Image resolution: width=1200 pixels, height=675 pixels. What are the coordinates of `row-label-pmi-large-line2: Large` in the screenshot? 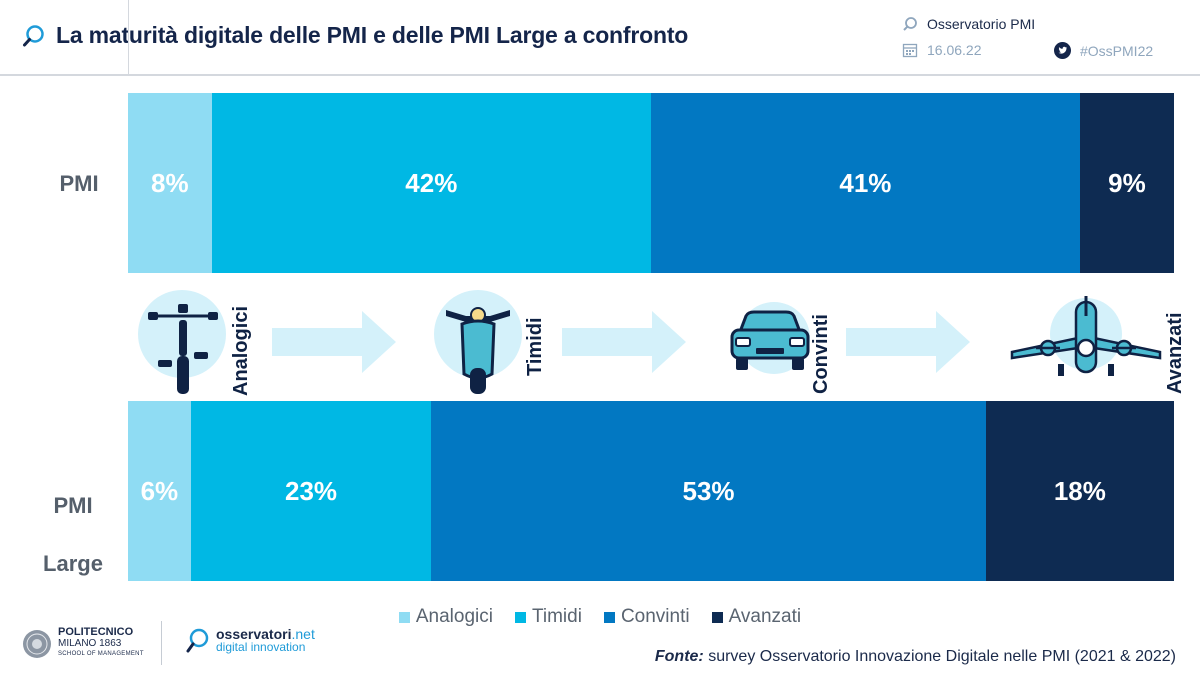 It's located at (73, 563).